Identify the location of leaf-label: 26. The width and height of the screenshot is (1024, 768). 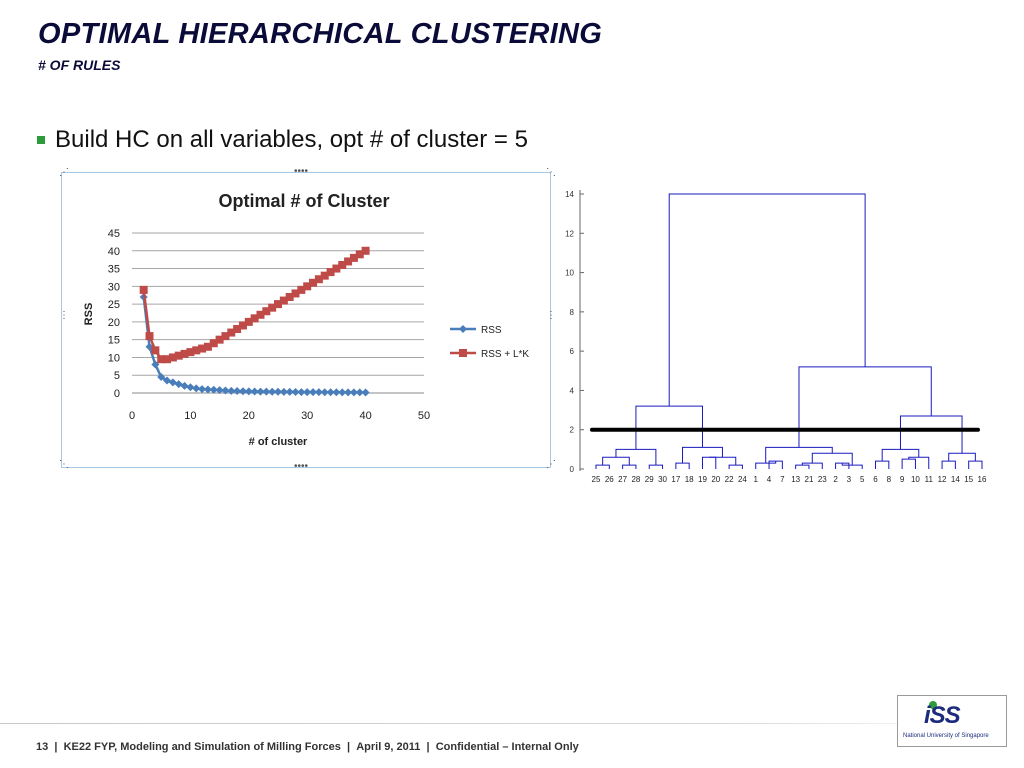
(609, 479).